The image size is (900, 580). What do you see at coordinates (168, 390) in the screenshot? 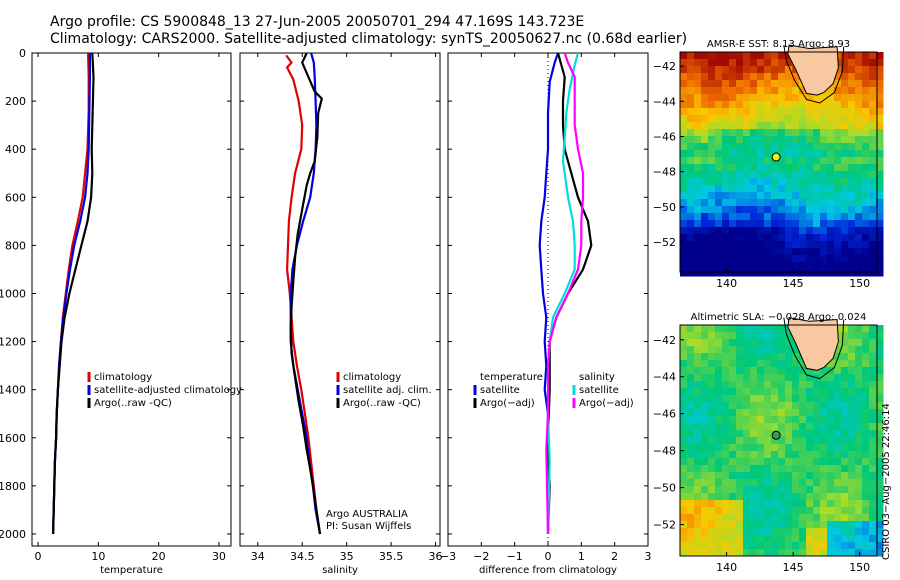
I see `temperature-legend-label: satellite-adjusted climatology` at bounding box center [168, 390].